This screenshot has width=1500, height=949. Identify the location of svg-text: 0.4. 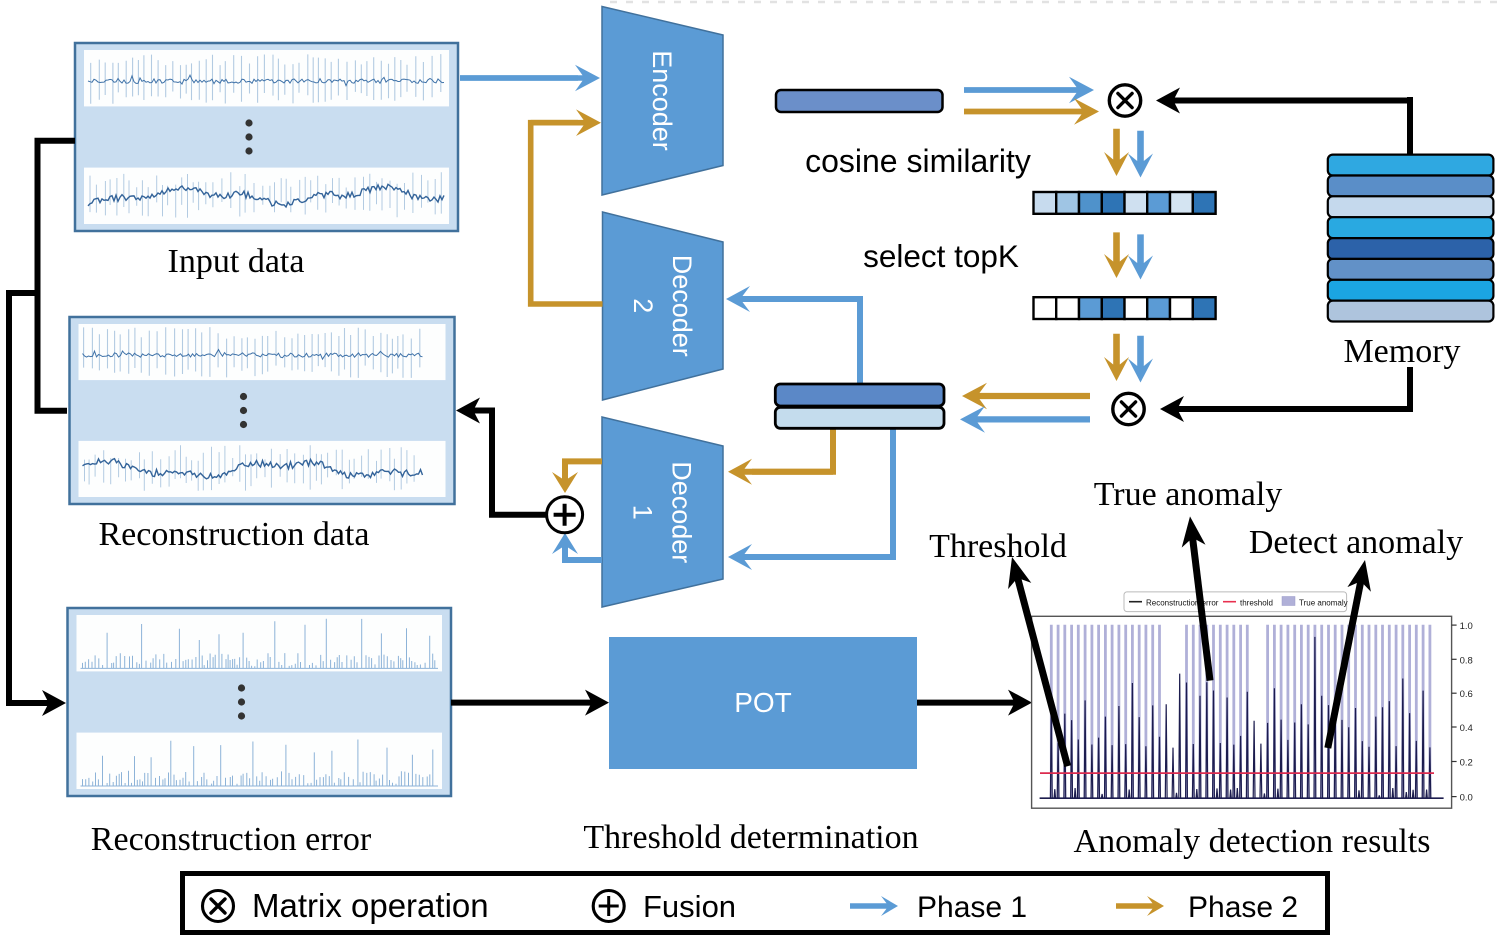
(1466, 728).